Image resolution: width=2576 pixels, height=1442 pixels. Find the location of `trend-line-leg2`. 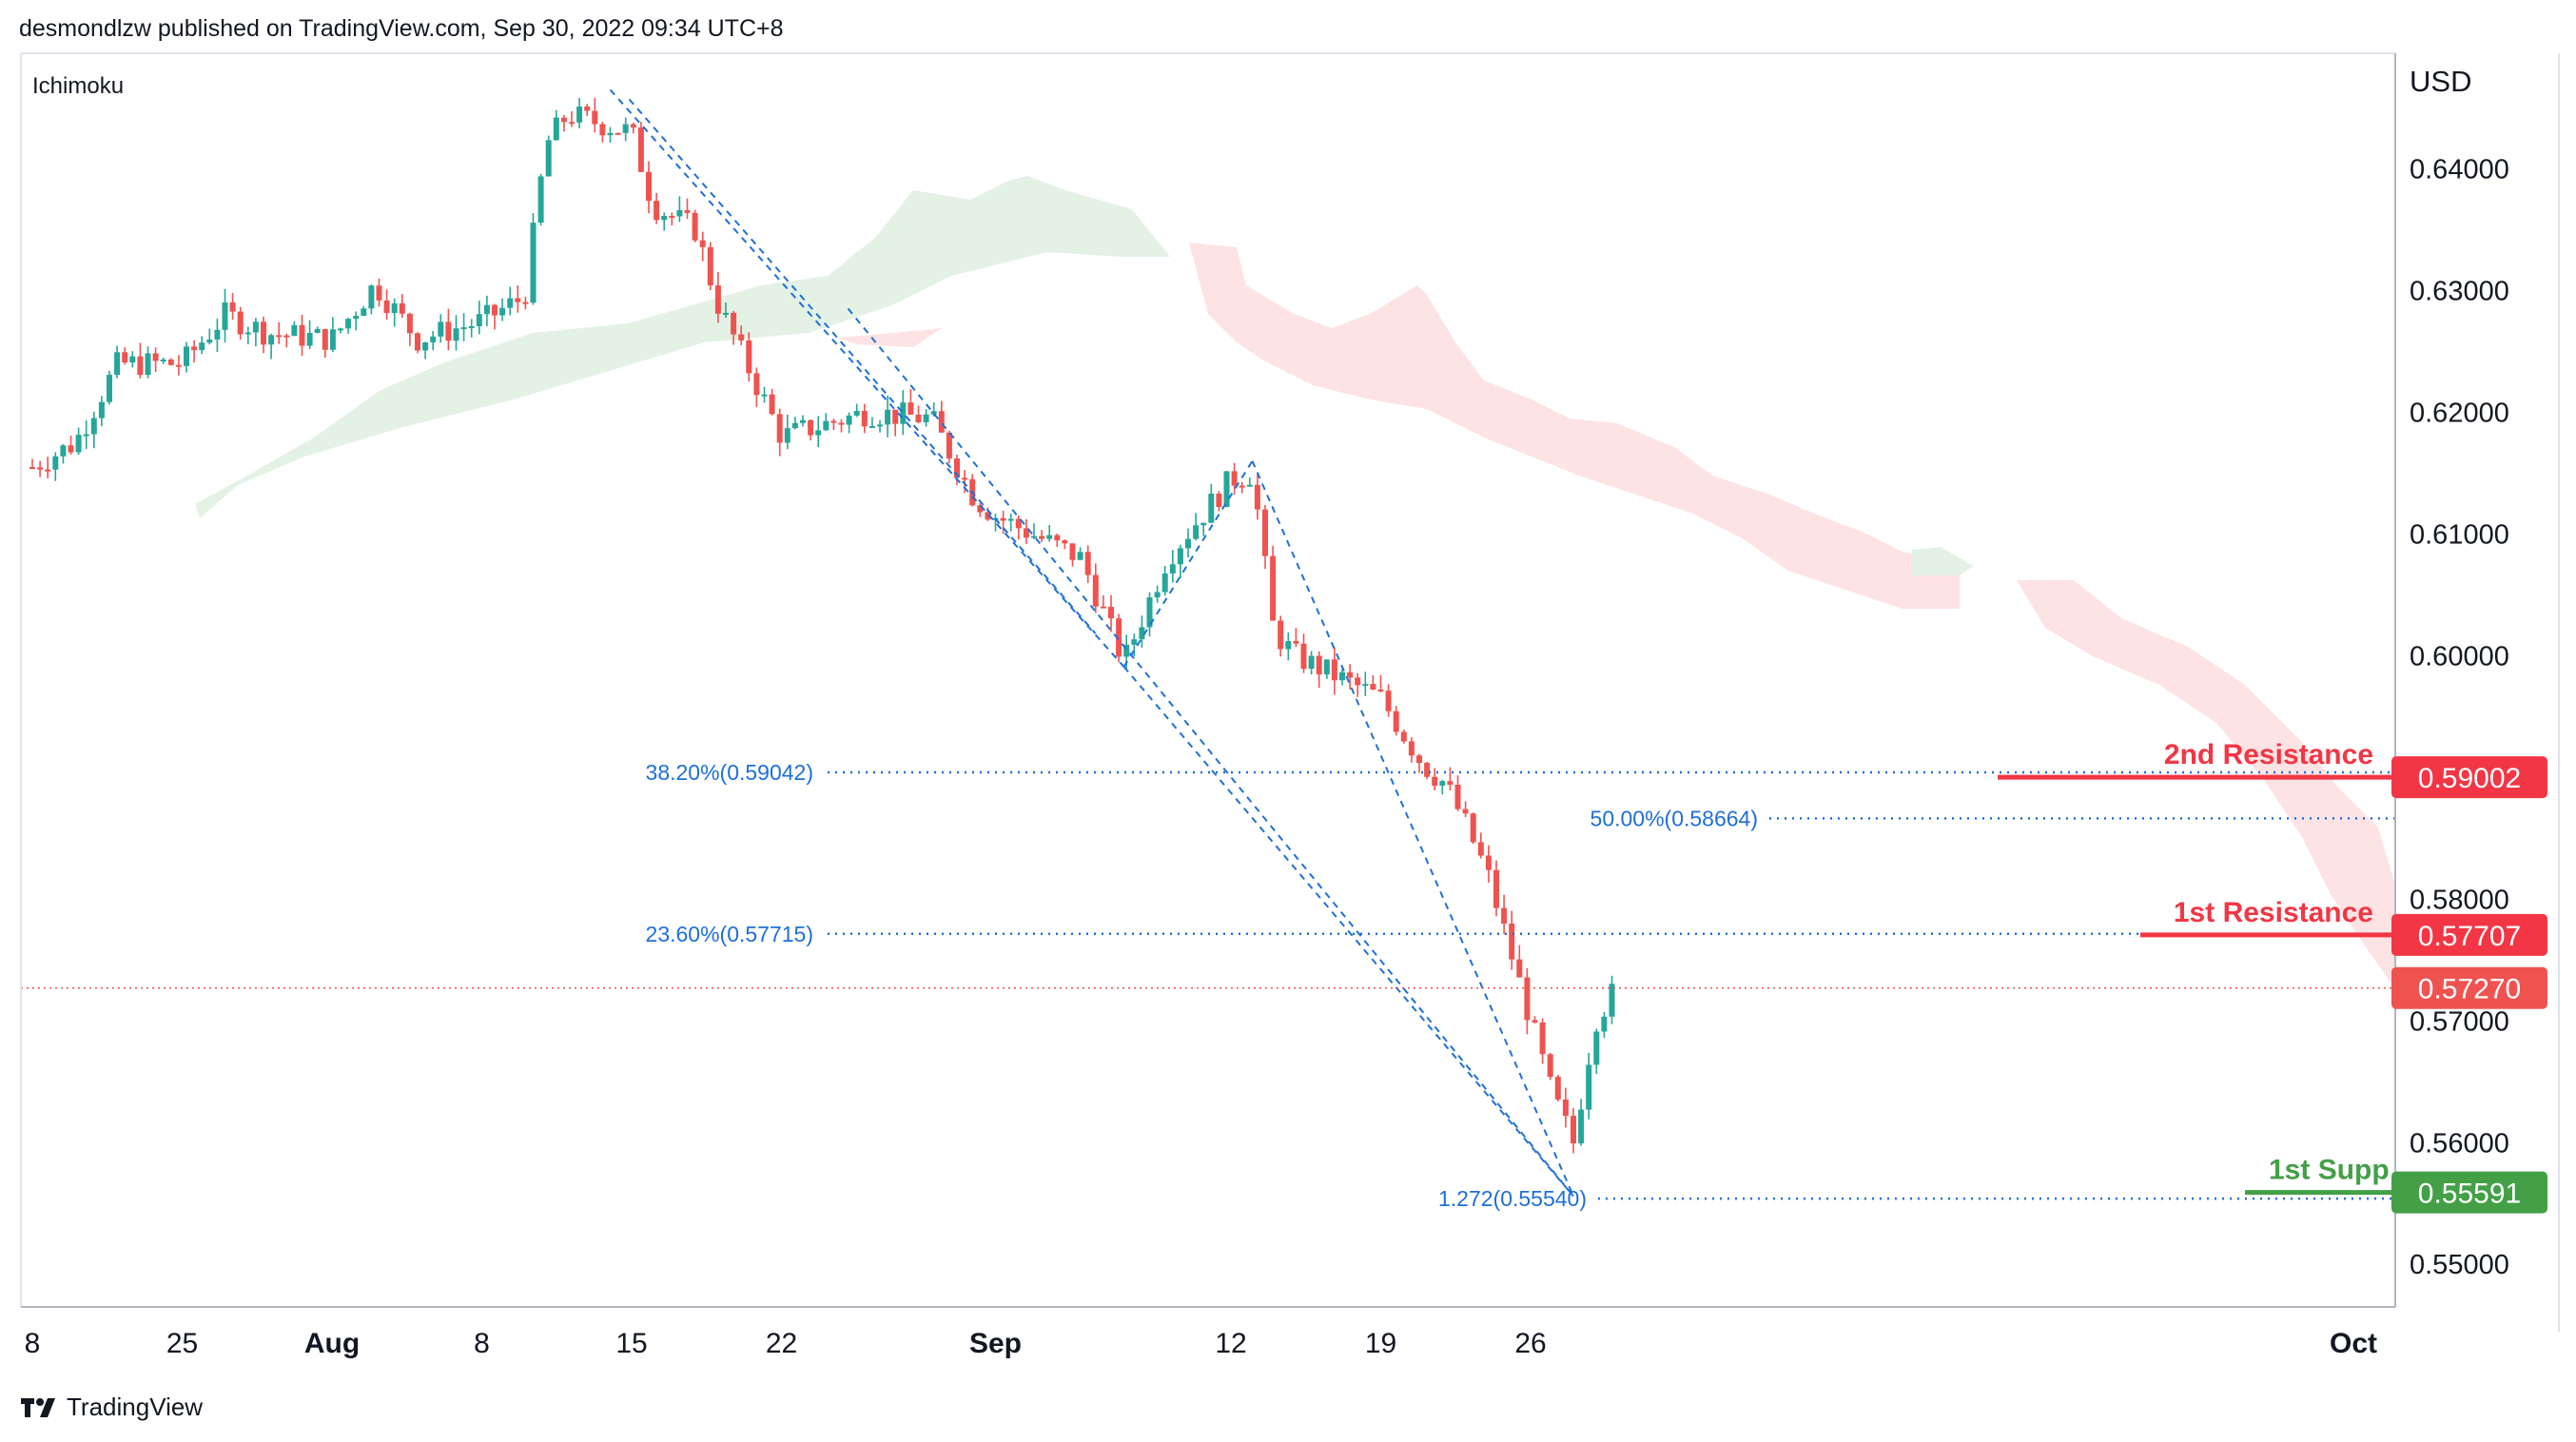

trend-line-leg2 is located at coordinates (1188, 564).